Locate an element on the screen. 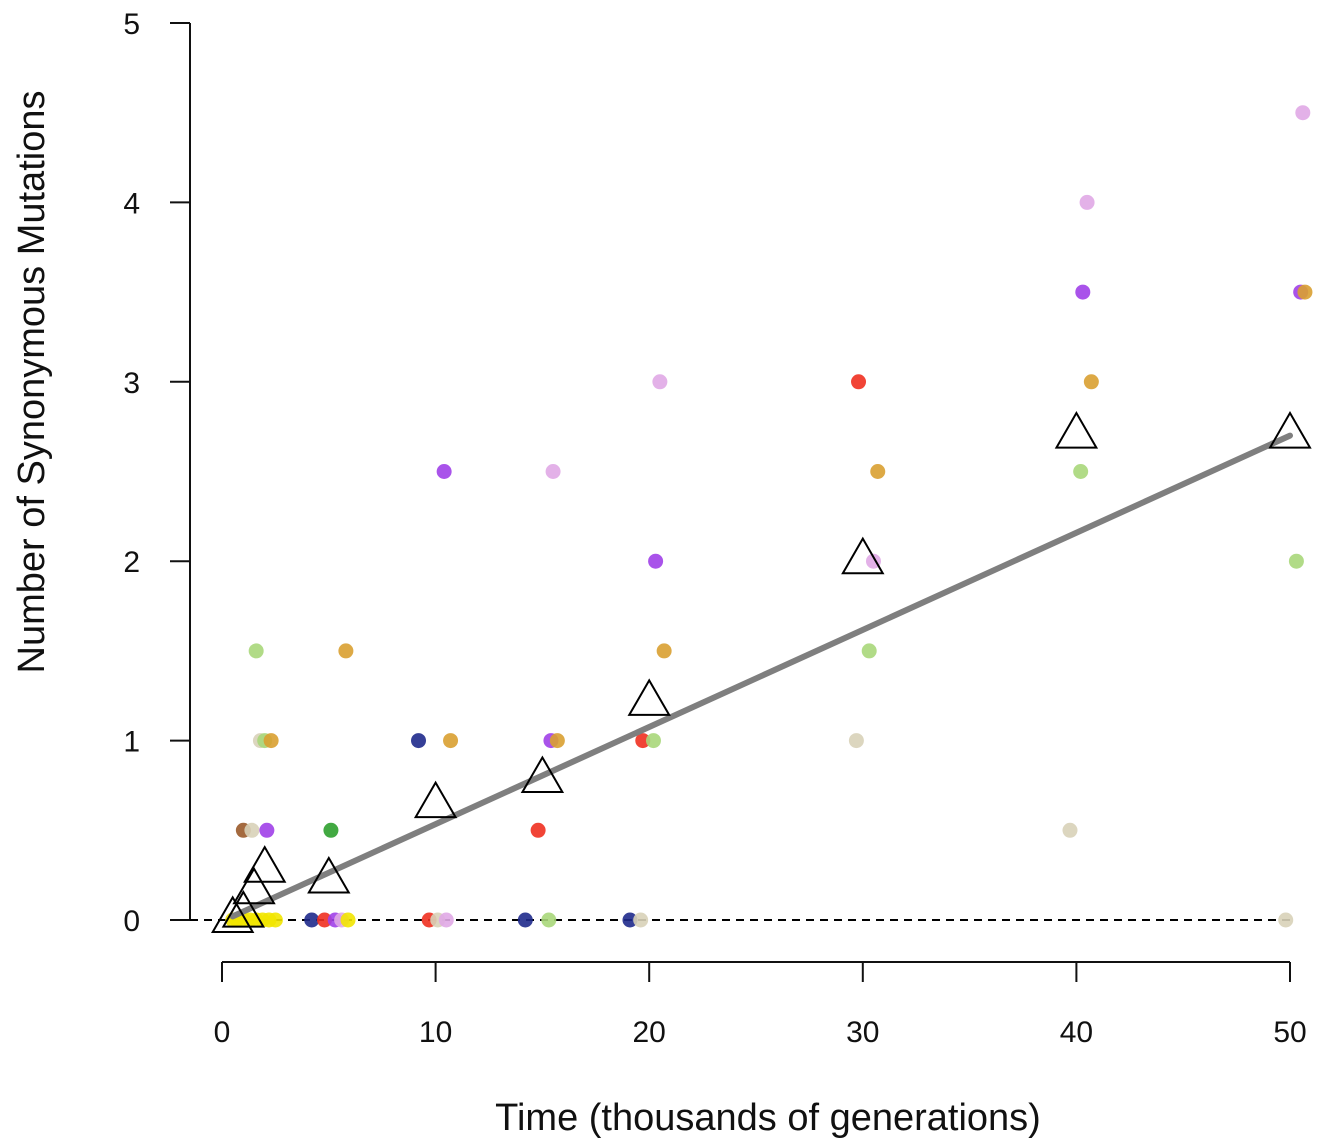  y-tick-label: 4 is located at coordinates (131, 203).